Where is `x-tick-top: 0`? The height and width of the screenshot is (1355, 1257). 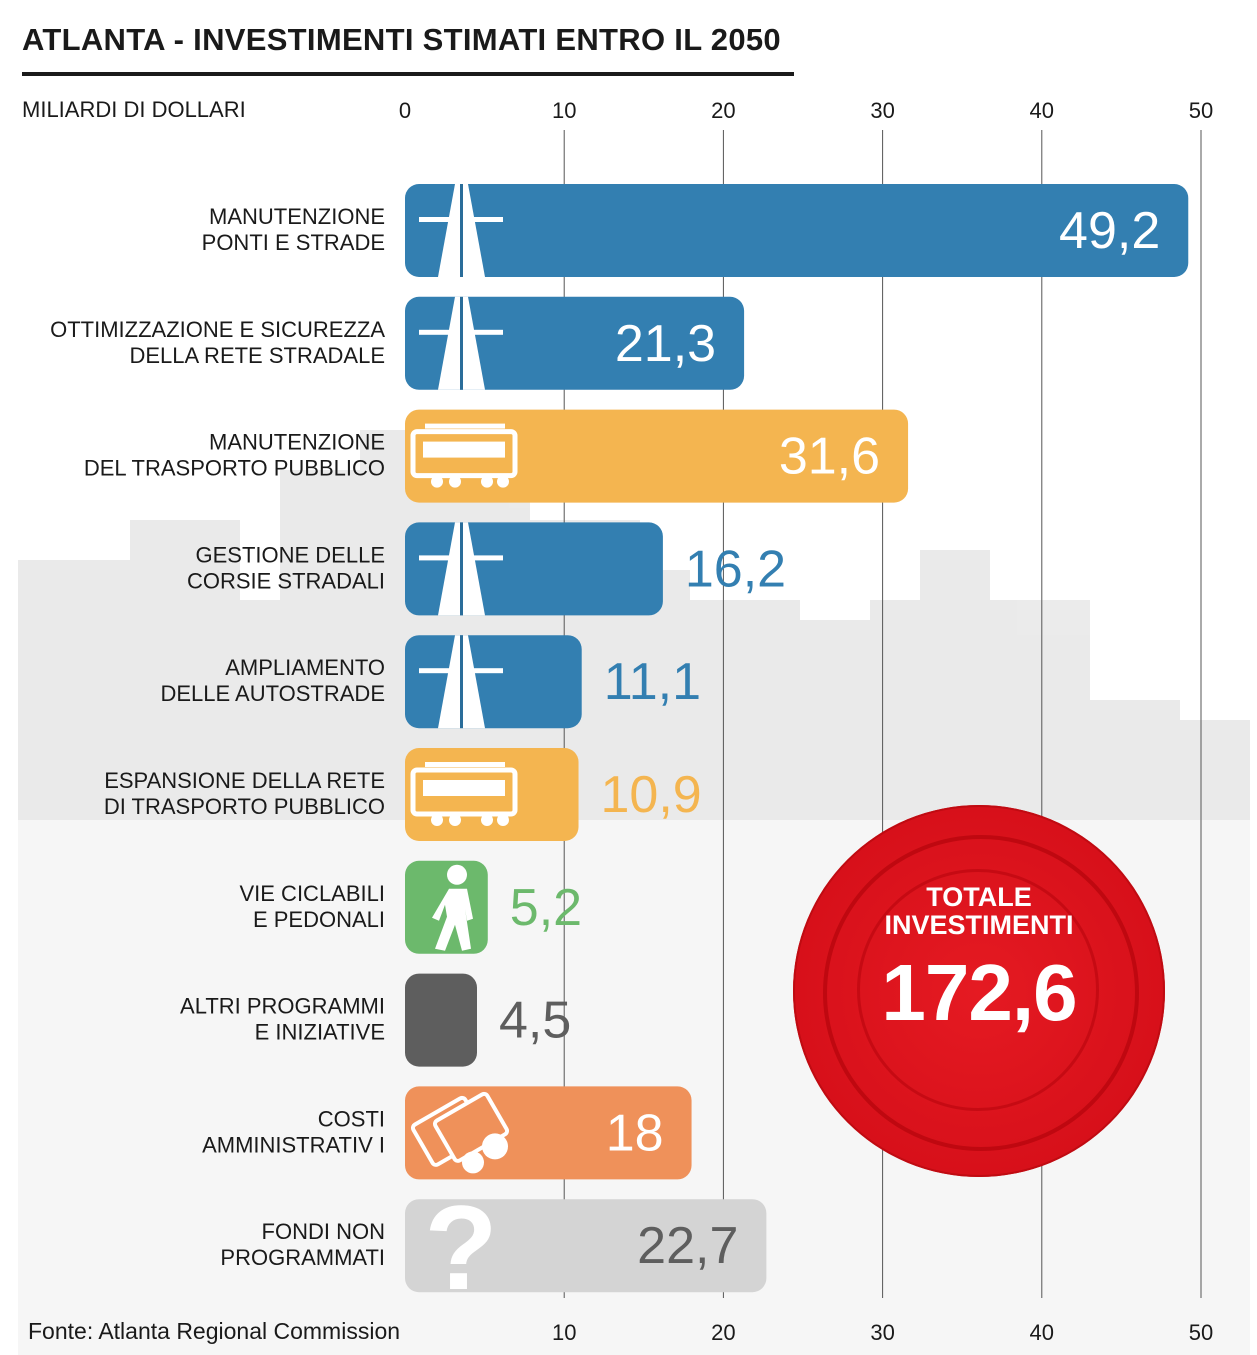
x-tick-top: 0 is located at coordinates (405, 110).